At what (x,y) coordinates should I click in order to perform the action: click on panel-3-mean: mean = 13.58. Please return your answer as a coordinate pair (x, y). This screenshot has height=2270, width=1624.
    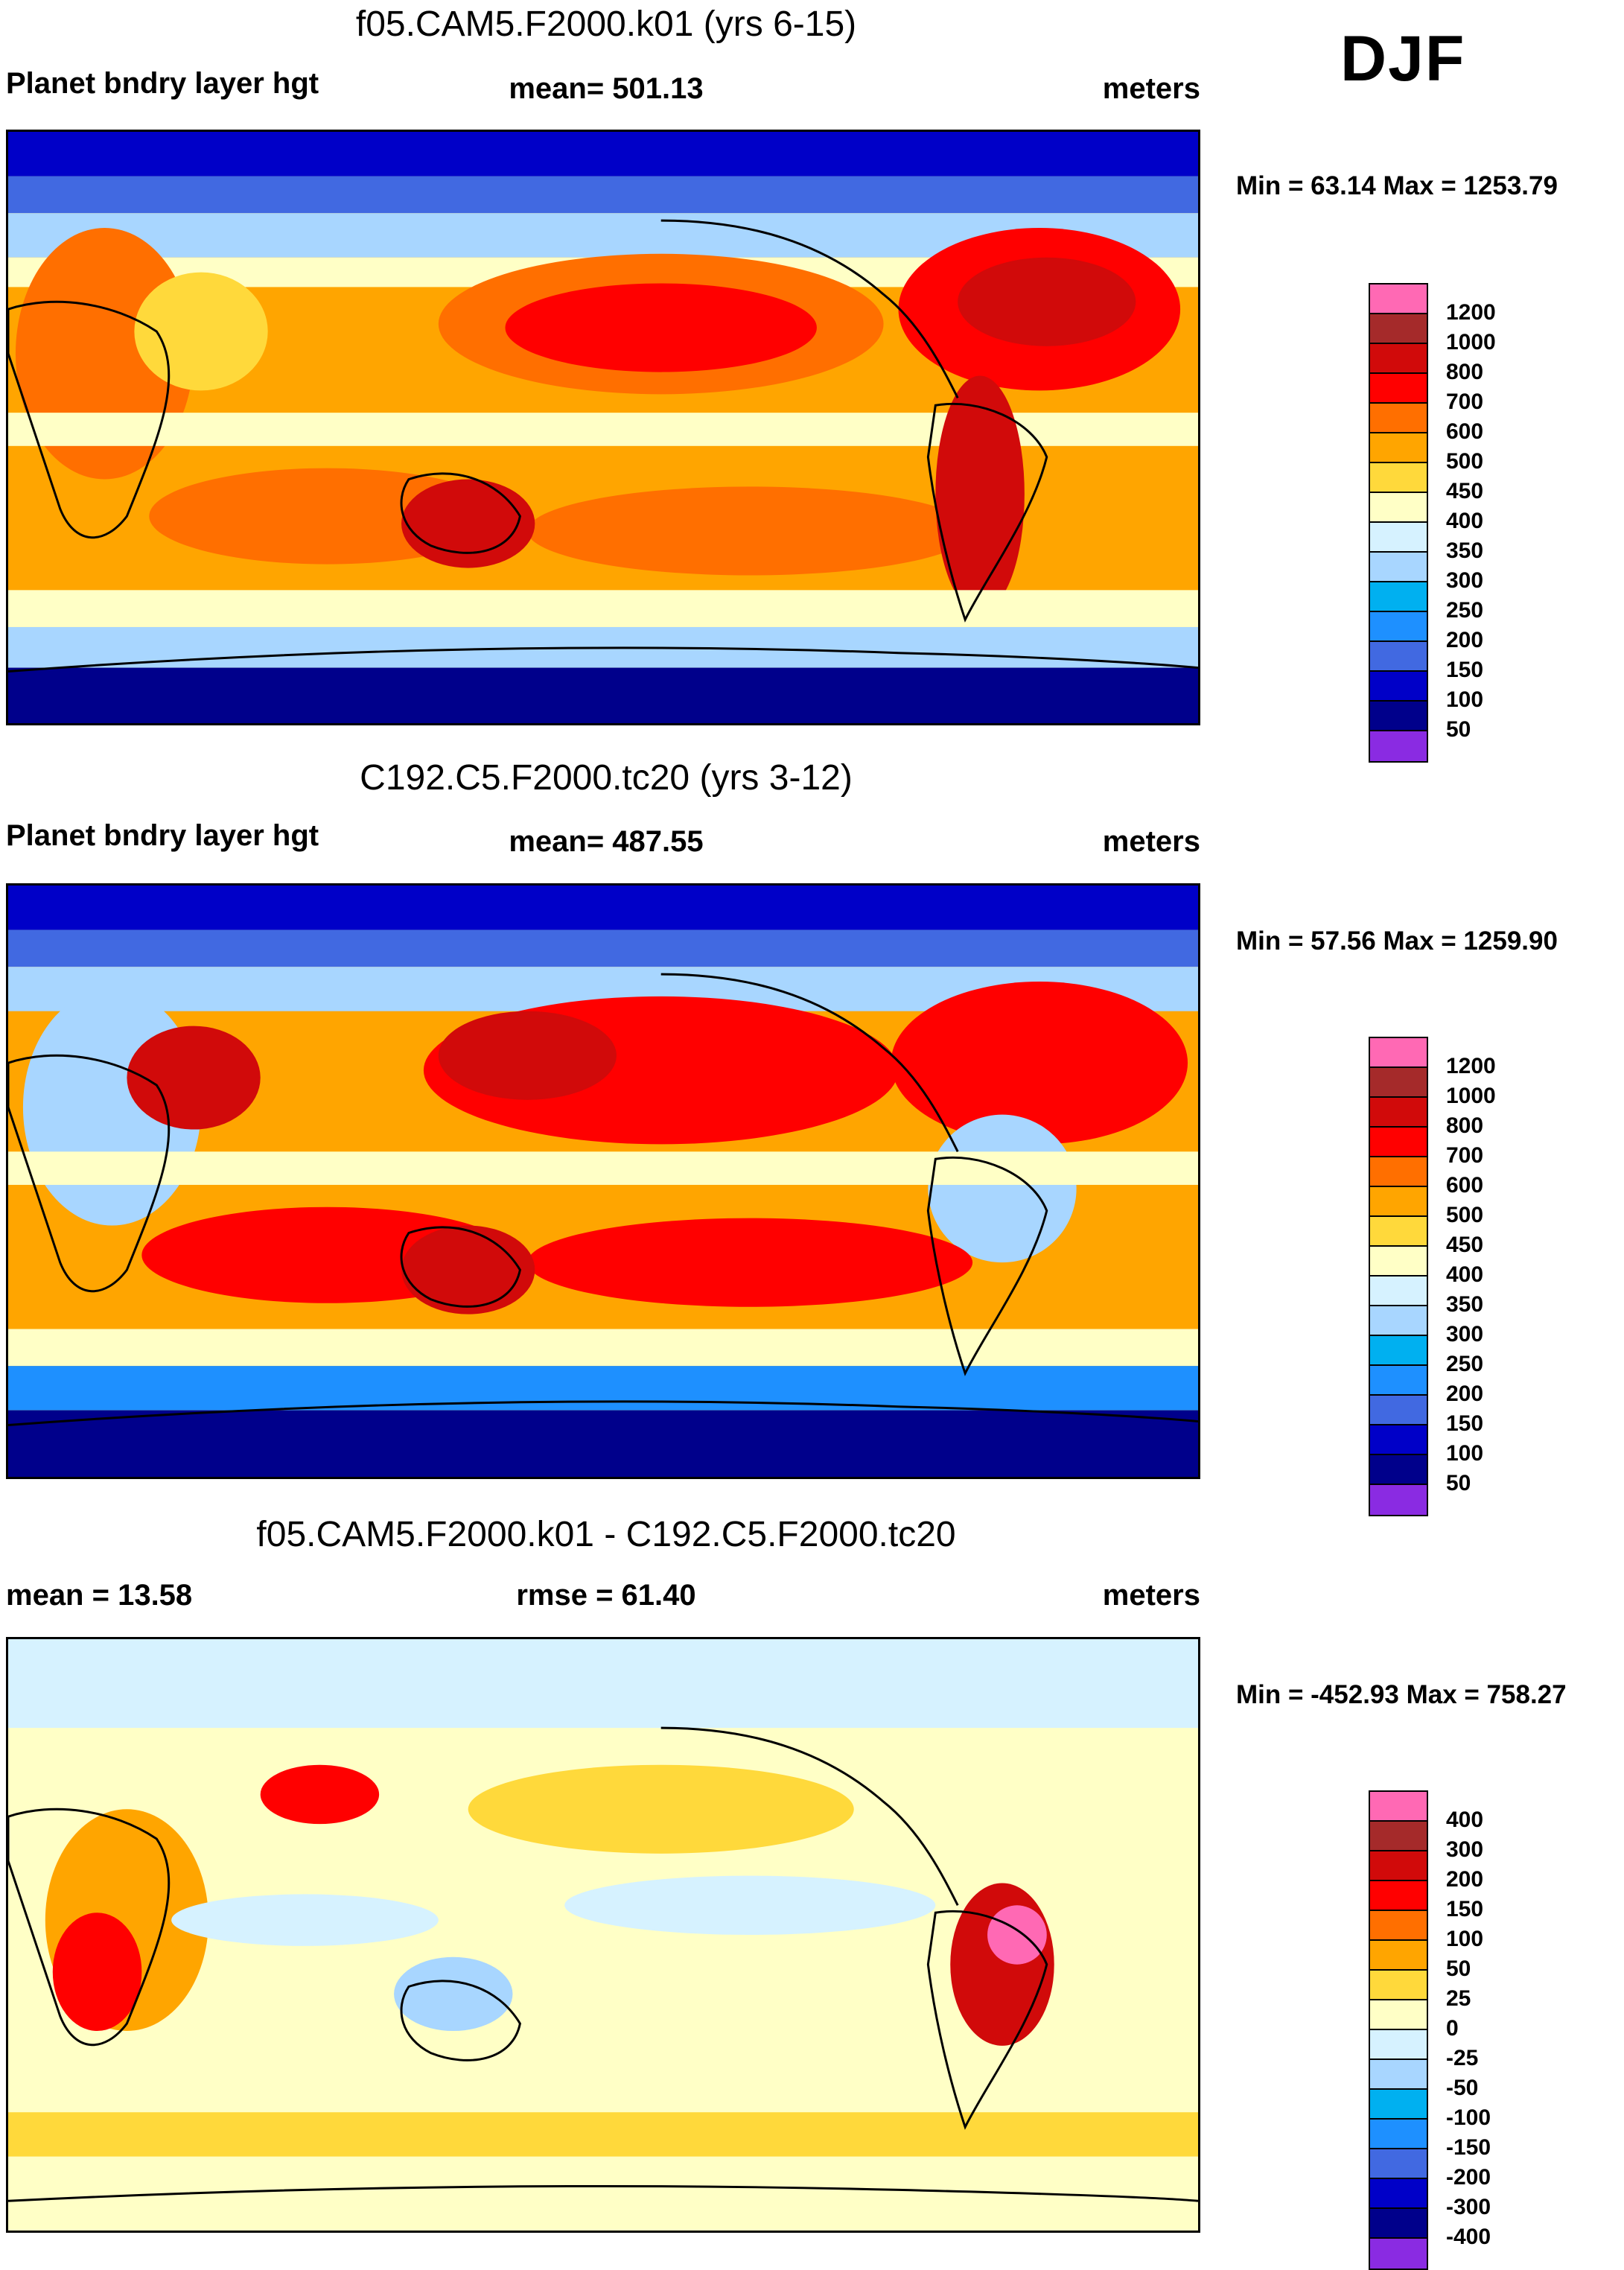
    Looking at the image, I should click on (99, 1595).